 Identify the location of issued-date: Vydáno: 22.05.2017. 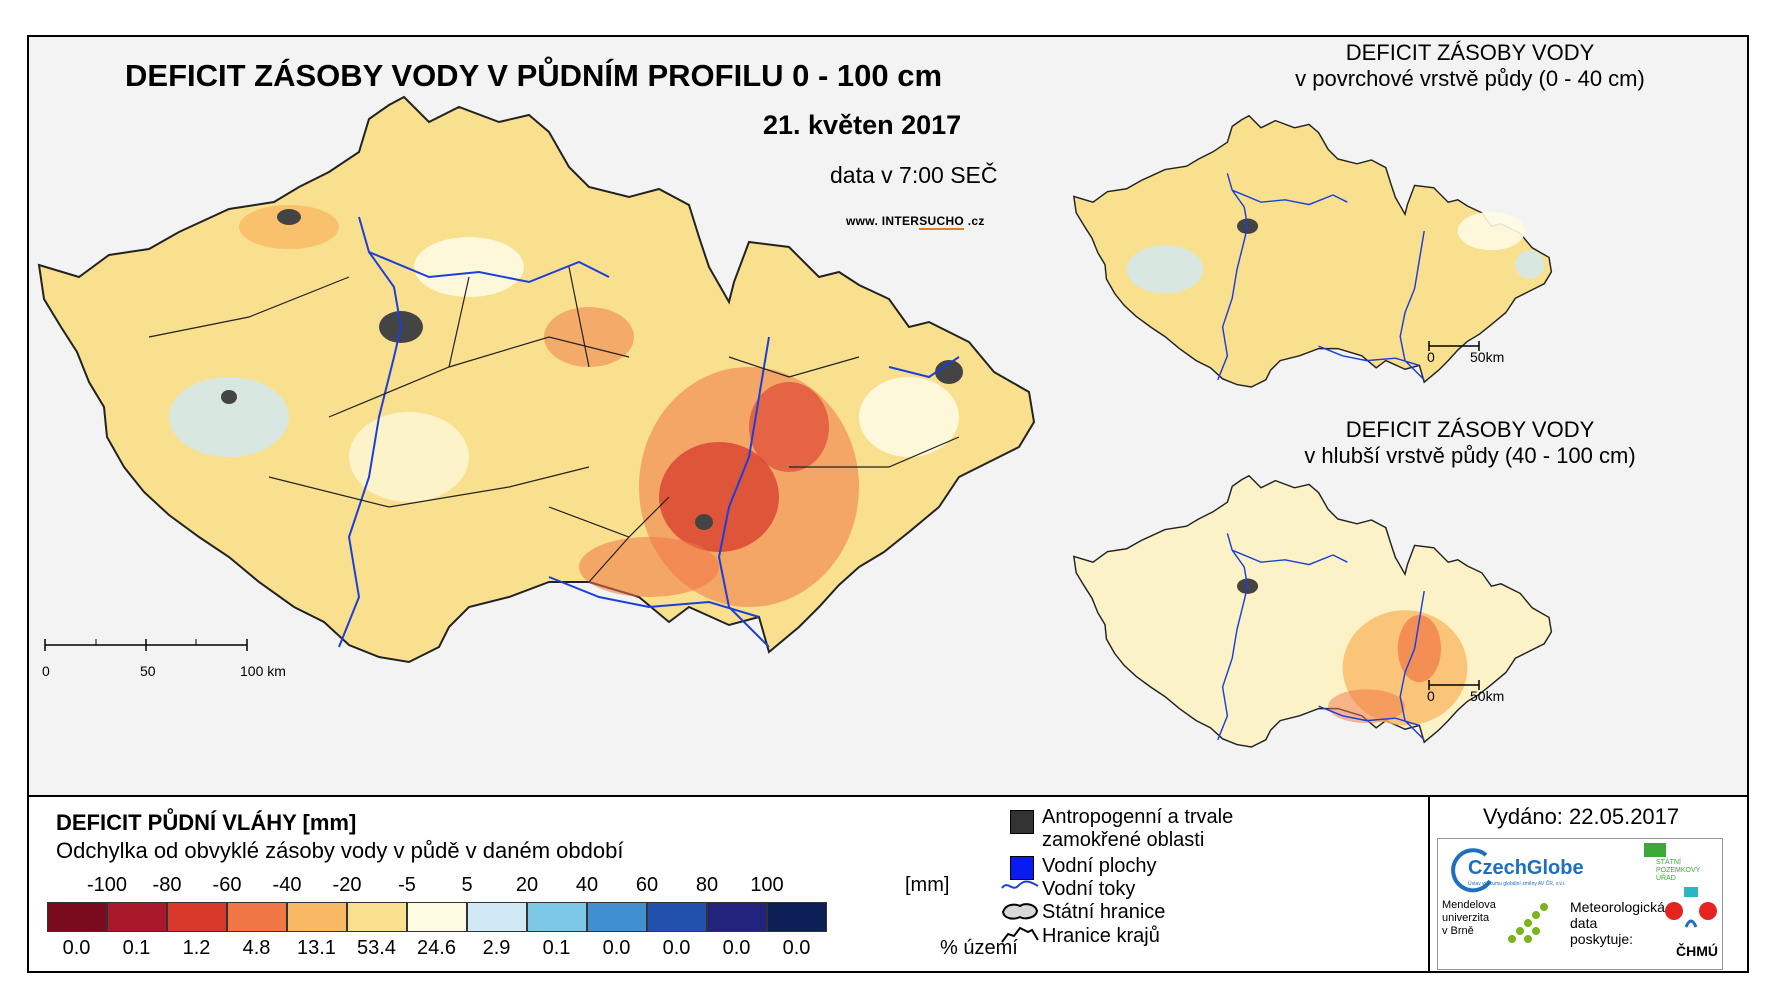
(1581, 816).